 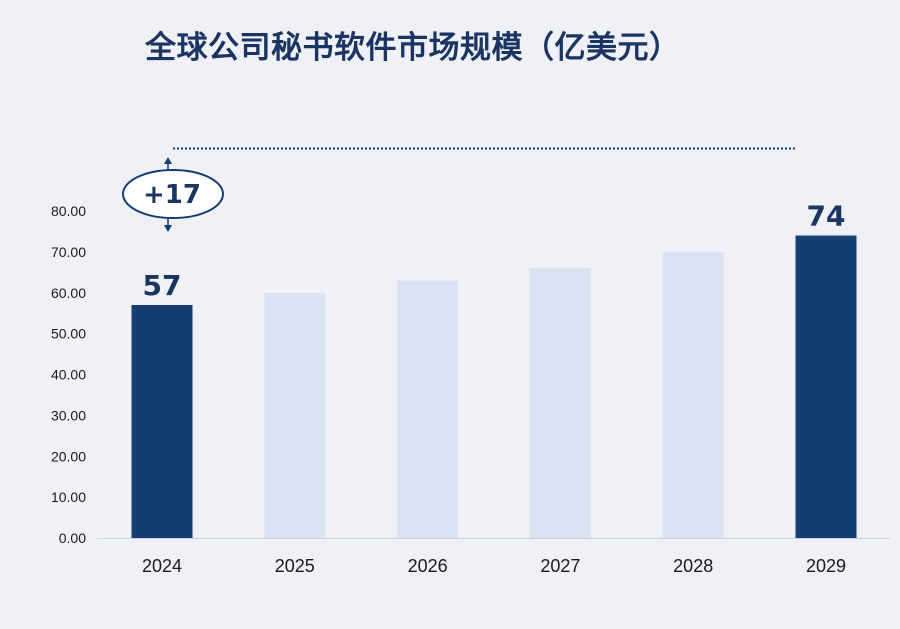 I want to click on growth-delta-label: +17, so click(x=172, y=195).